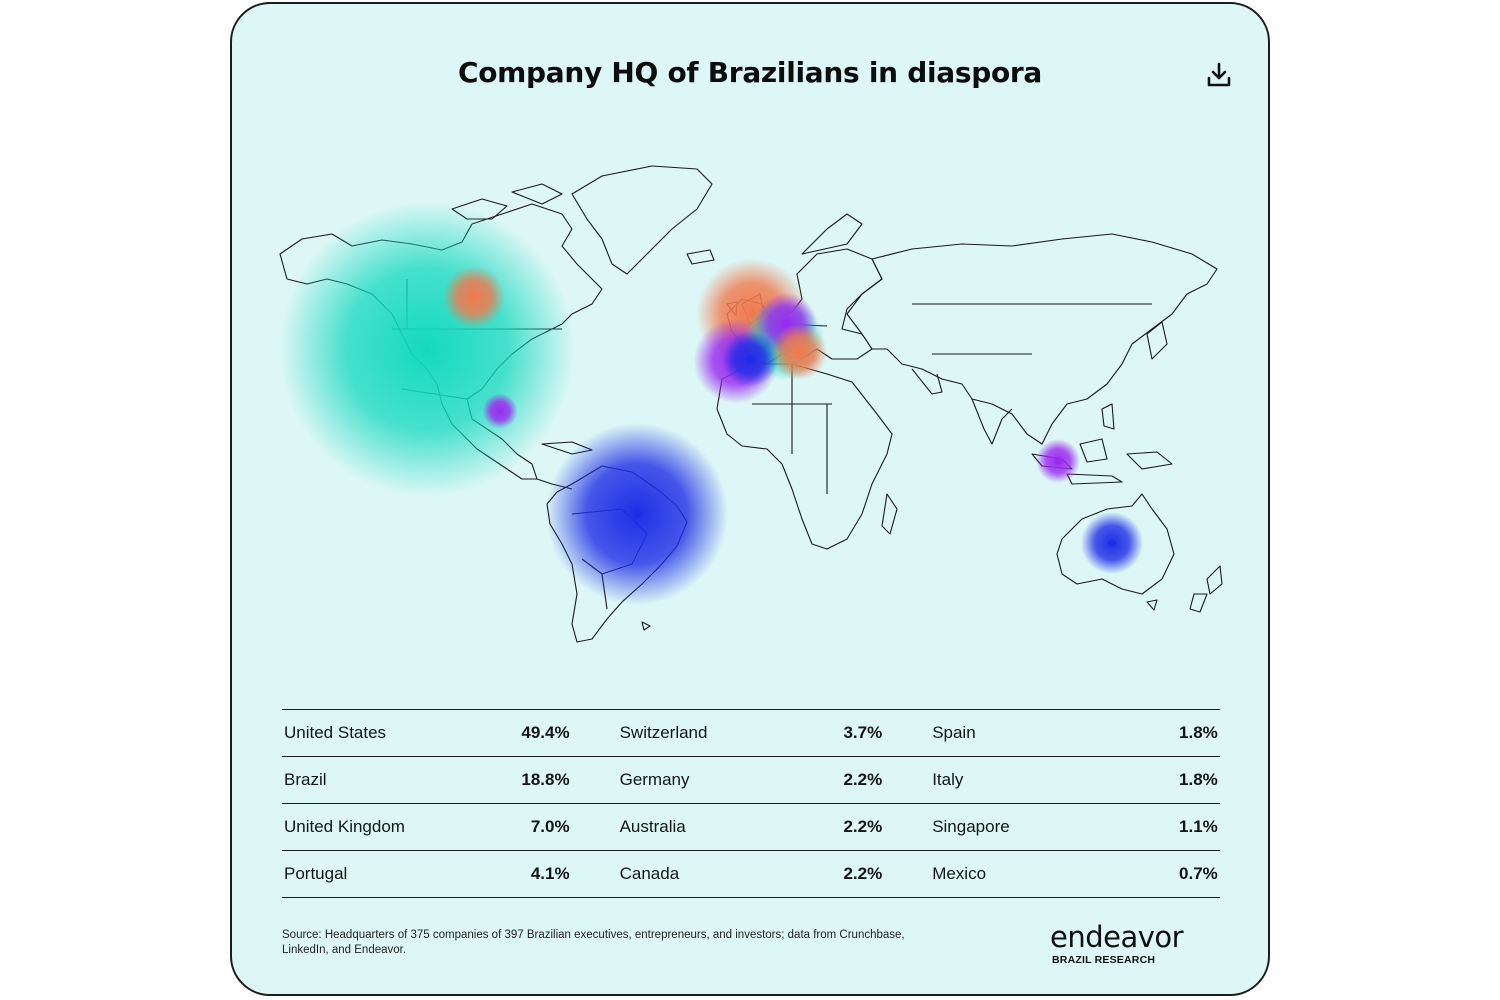  What do you see at coordinates (316, 873) in the screenshot?
I see `country-label: Portugal` at bounding box center [316, 873].